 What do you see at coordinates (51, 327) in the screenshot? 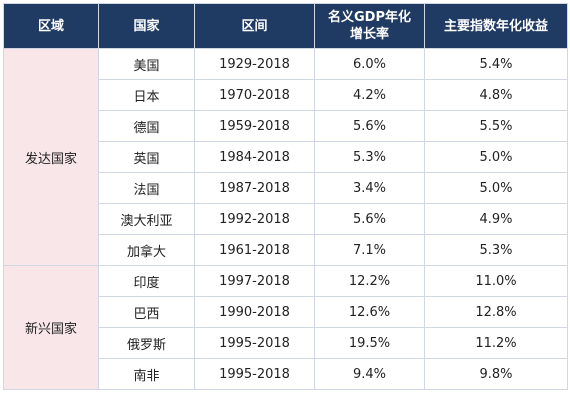
I see `region-cell: 新兴国家` at bounding box center [51, 327].